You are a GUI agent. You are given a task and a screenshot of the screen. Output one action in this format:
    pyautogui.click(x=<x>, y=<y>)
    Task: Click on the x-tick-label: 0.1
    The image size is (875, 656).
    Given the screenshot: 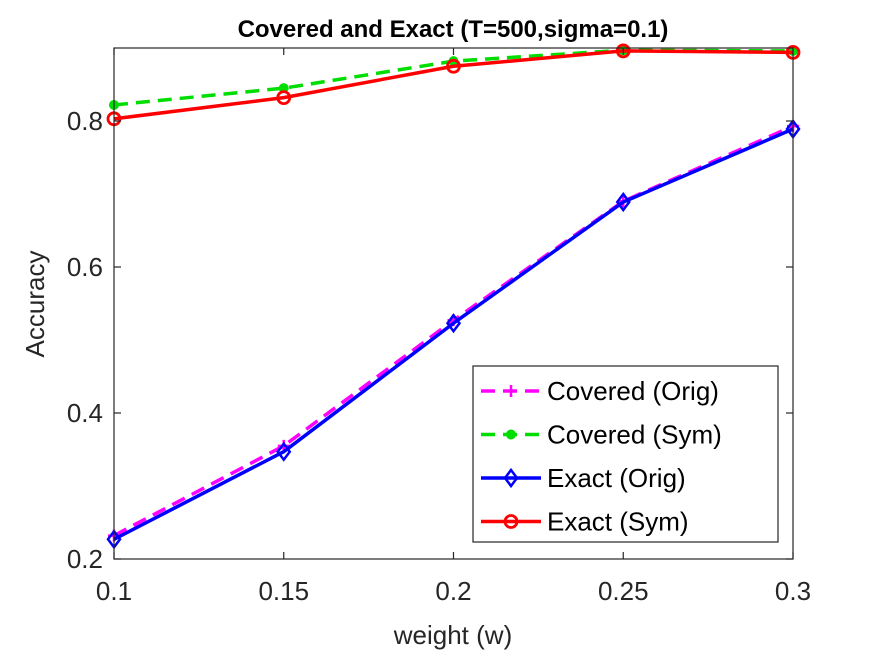 What is the action you would take?
    pyautogui.click(x=114, y=591)
    